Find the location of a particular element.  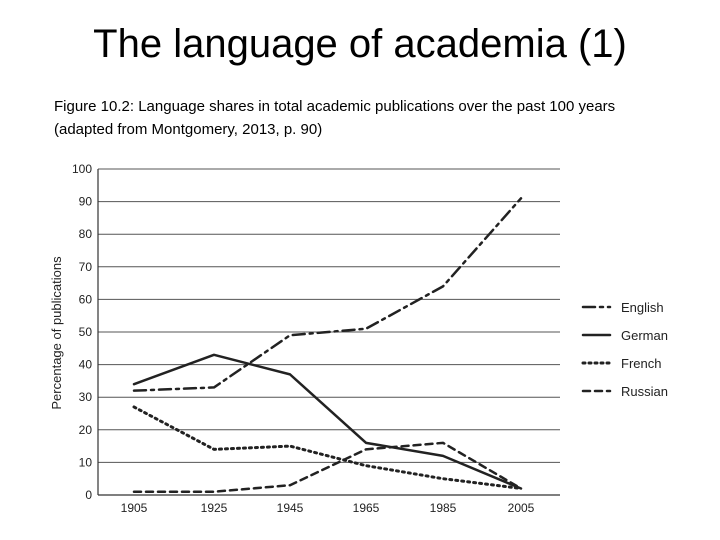

series-line-french is located at coordinates (327, 447).